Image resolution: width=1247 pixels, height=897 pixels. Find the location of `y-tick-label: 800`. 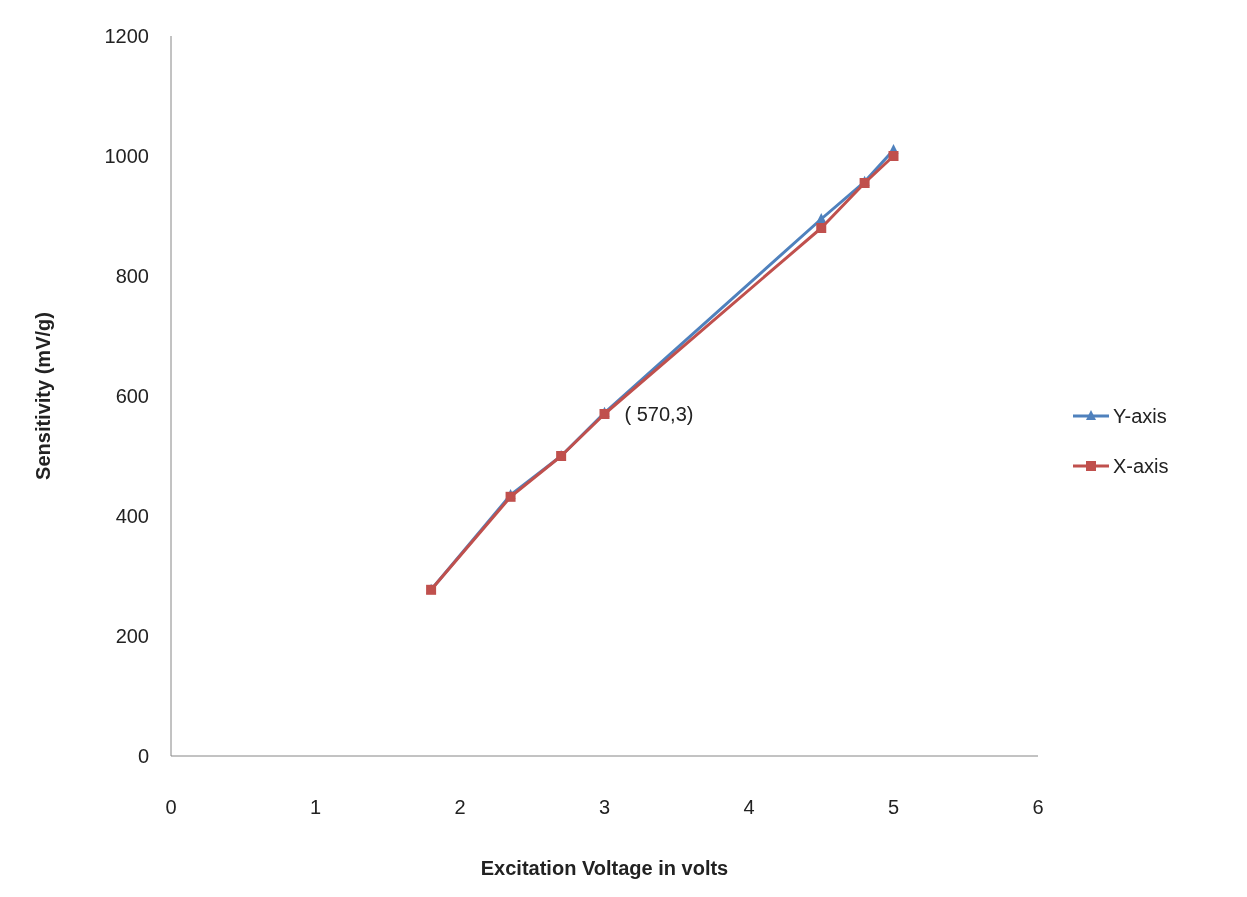

y-tick-label: 800 is located at coordinates (132, 276).